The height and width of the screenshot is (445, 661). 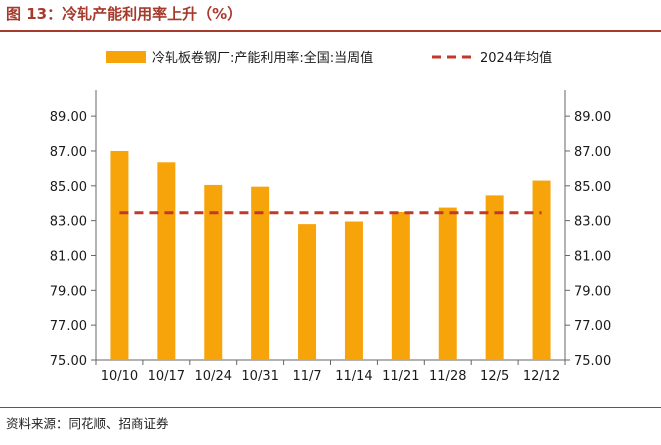 What do you see at coordinates (68, 291) in the screenshot?
I see `y-tick-label-left: 79.00` at bounding box center [68, 291].